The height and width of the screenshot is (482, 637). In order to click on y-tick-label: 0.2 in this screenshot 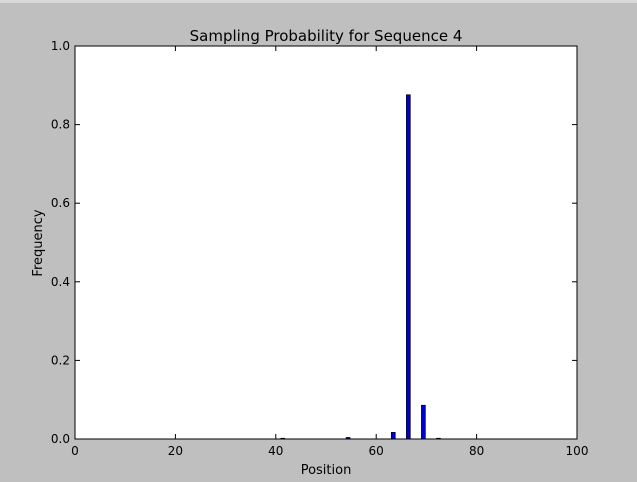, I will do `click(60, 360)`.